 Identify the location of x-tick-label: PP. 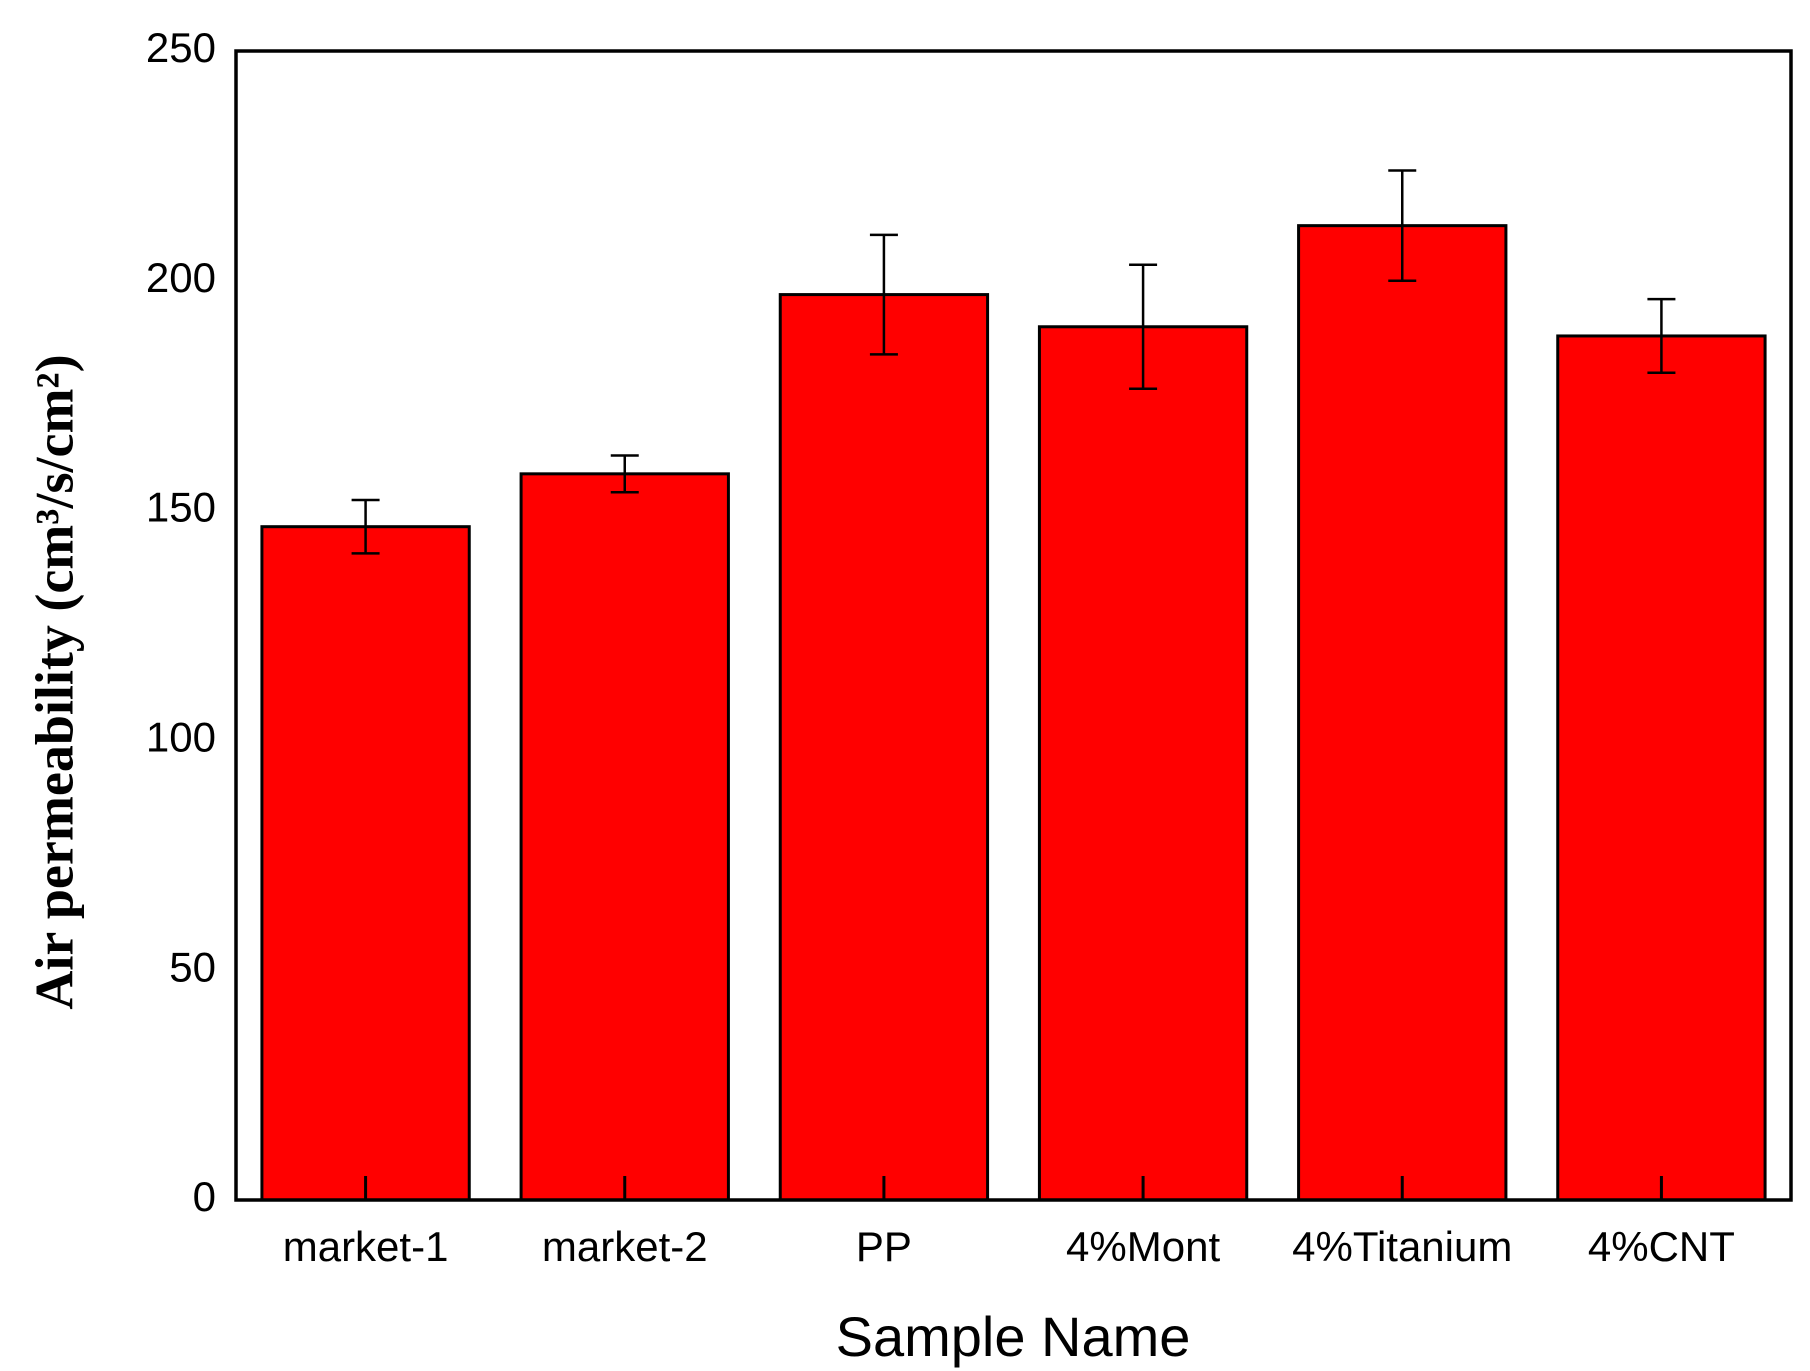
(884, 1246).